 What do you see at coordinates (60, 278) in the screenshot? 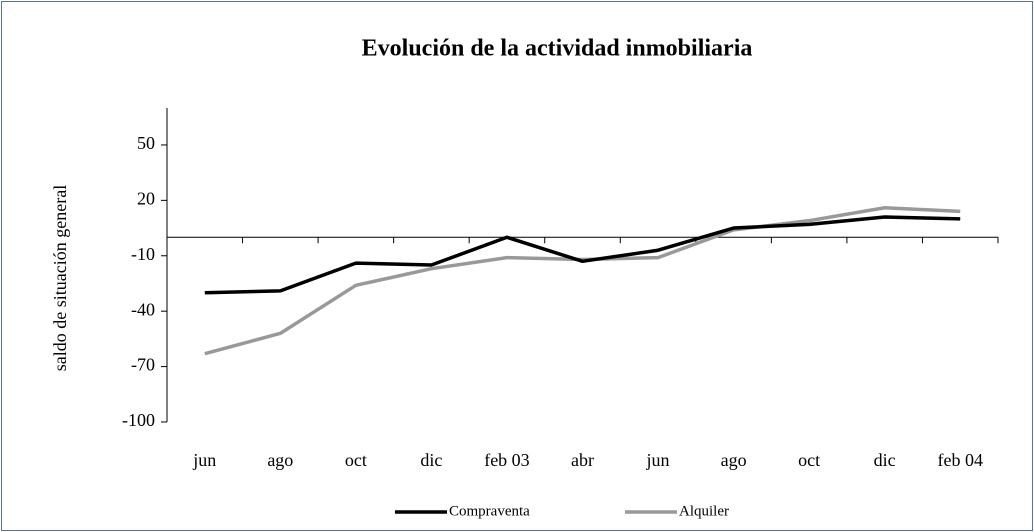
I see `y-axis-label: saldo de situación general` at bounding box center [60, 278].